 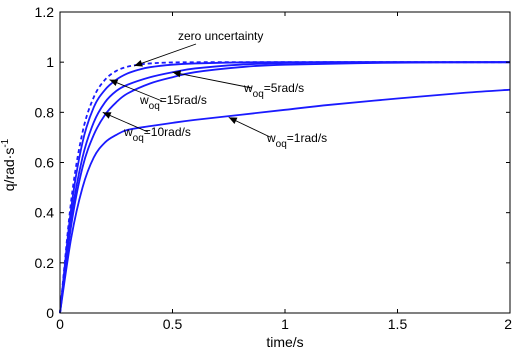 I want to click on x-axis-label: time/s, so click(x=284, y=342).